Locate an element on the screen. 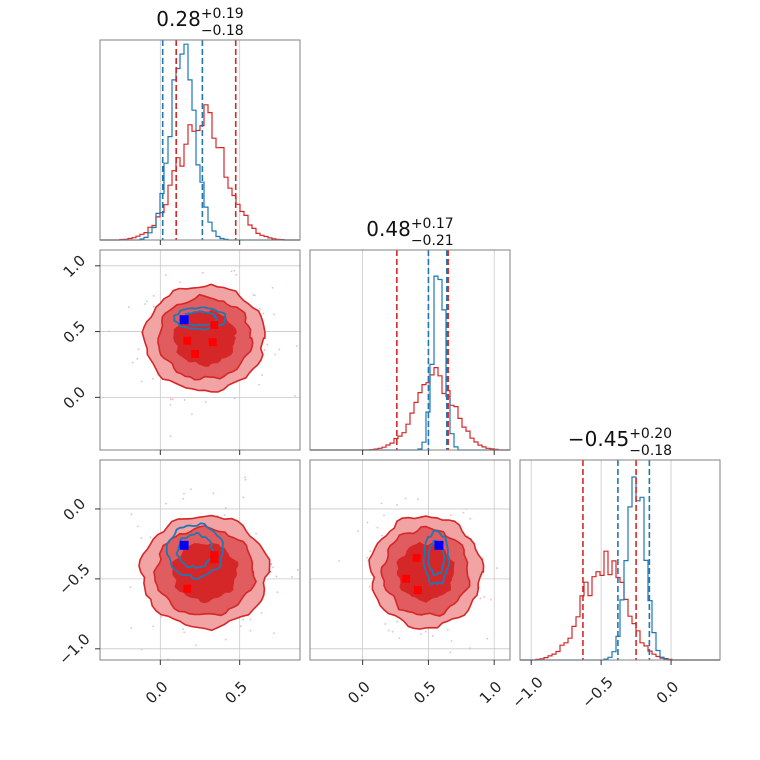 Image resolution: width=760 pixels, height=760 pixels. y-tick-label: −1.0 is located at coordinates (74, 649).